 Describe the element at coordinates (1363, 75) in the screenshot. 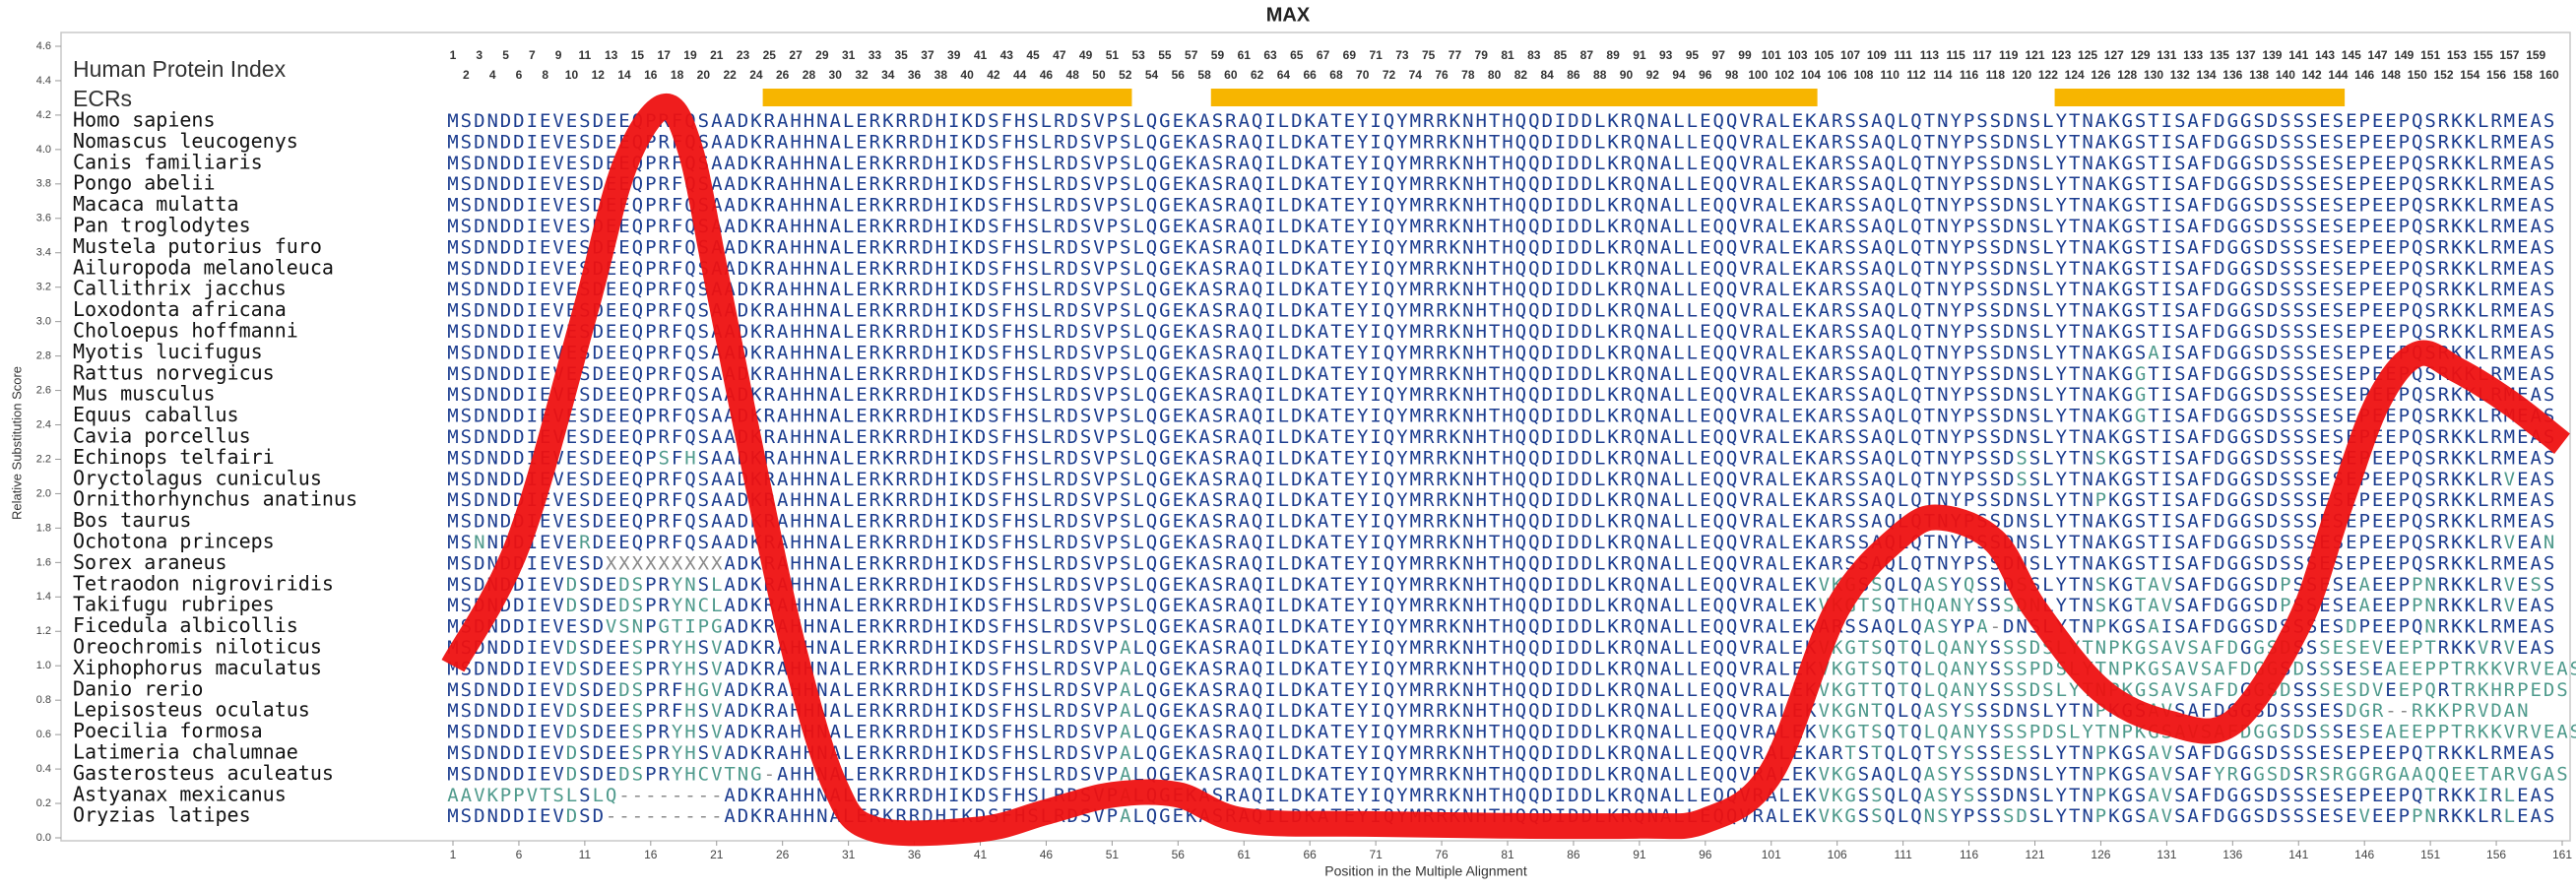

I see `position-label: 70` at that location.